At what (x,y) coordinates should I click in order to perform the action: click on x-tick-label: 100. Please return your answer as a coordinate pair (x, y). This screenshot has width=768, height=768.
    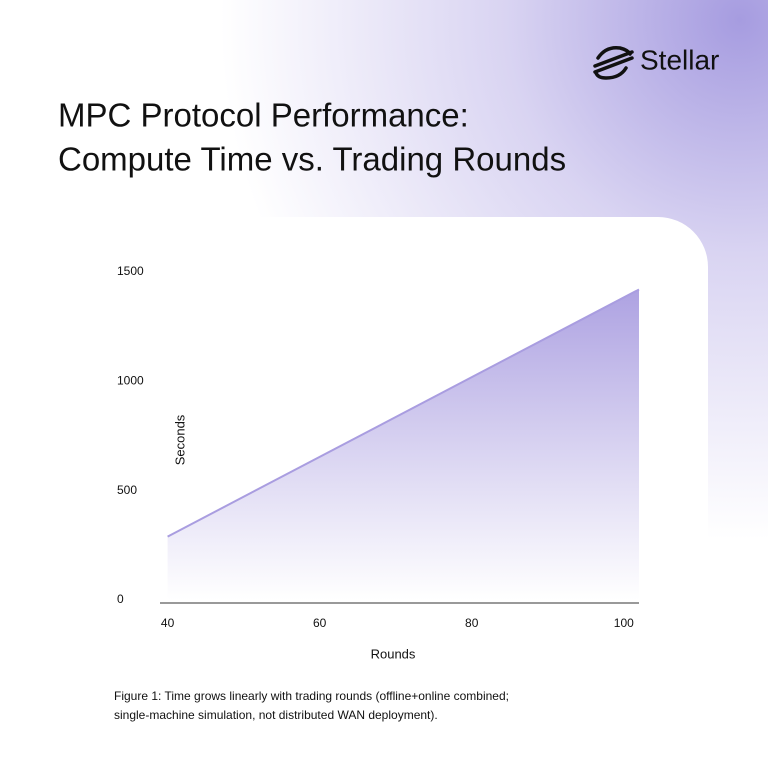
    Looking at the image, I should click on (624, 623).